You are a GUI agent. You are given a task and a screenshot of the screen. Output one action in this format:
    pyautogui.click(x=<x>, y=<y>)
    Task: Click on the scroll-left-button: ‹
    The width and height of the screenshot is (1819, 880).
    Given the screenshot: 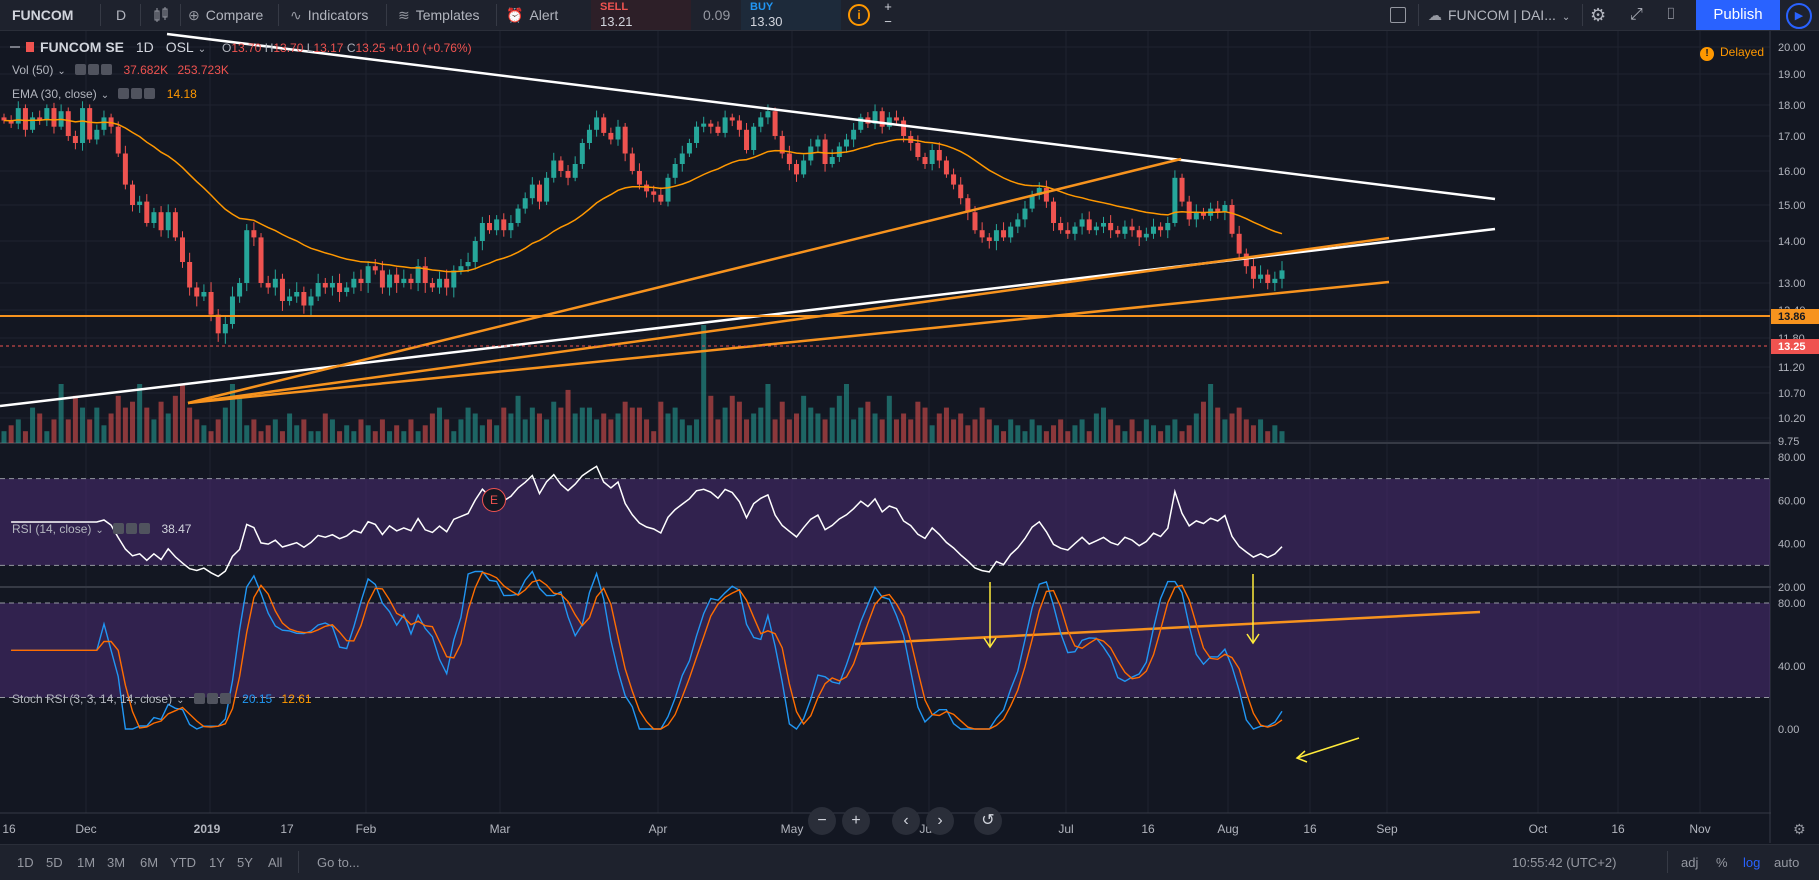 What is the action you would take?
    pyautogui.click(x=906, y=821)
    